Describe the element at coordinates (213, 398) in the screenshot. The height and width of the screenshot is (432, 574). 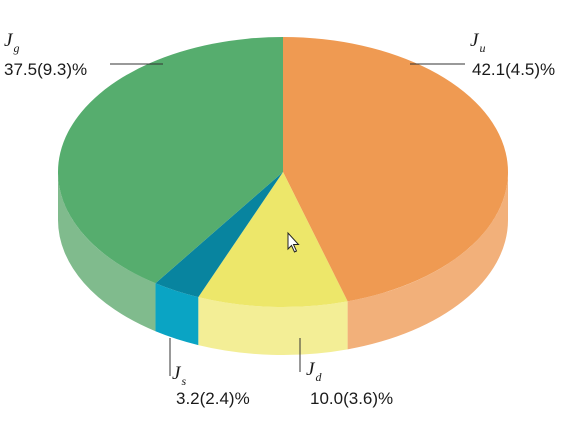
I see `slice-value-label-s: 3.2(2.4)%` at that location.